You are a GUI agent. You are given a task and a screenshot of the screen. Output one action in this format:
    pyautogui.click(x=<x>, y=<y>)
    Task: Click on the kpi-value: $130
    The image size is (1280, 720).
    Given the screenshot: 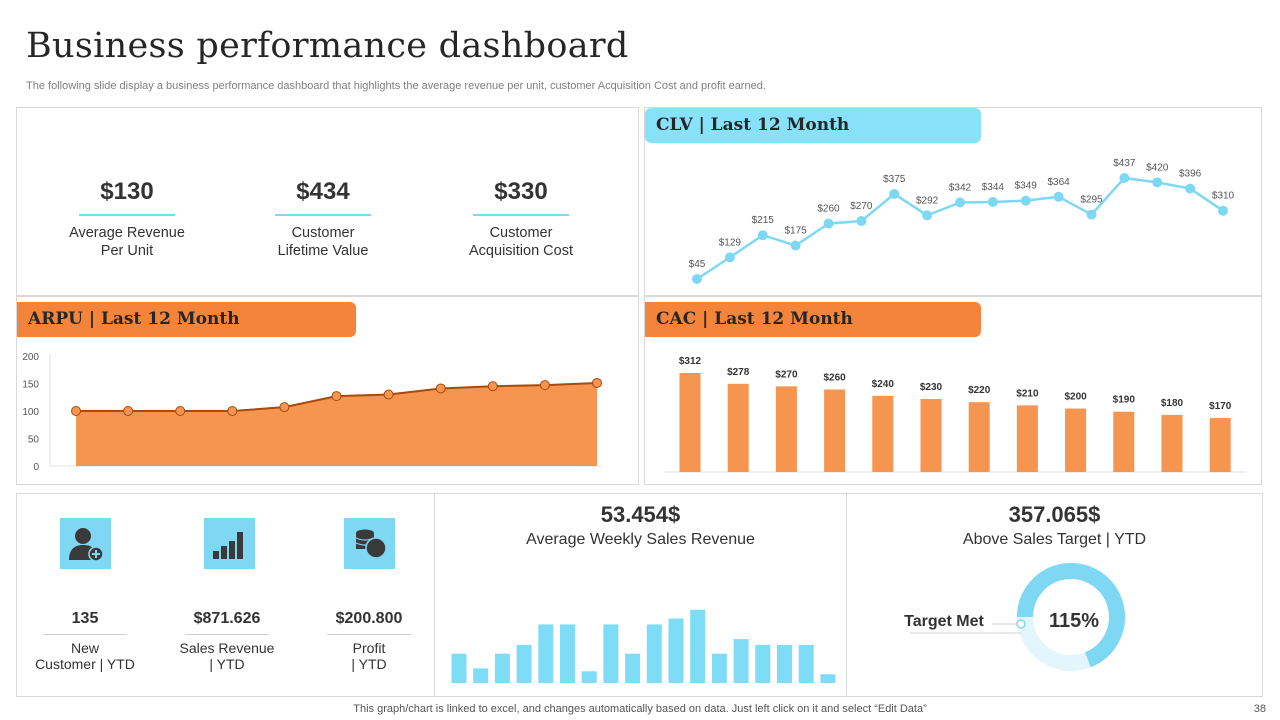 What is the action you would take?
    pyautogui.click(x=127, y=191)
    